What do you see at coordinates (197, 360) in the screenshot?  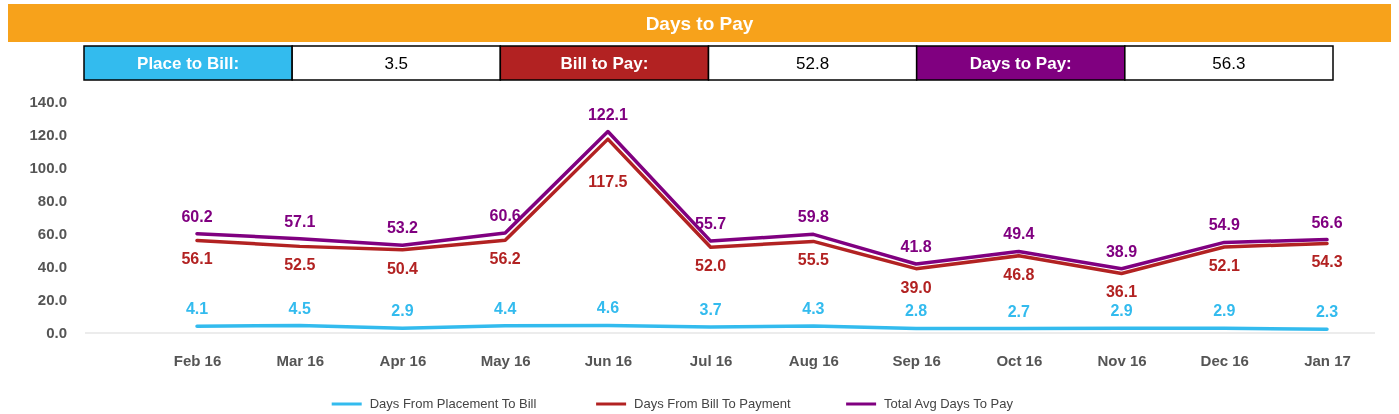 I see `x-tick-label: Feb 16` at bounding box center [197, 360].